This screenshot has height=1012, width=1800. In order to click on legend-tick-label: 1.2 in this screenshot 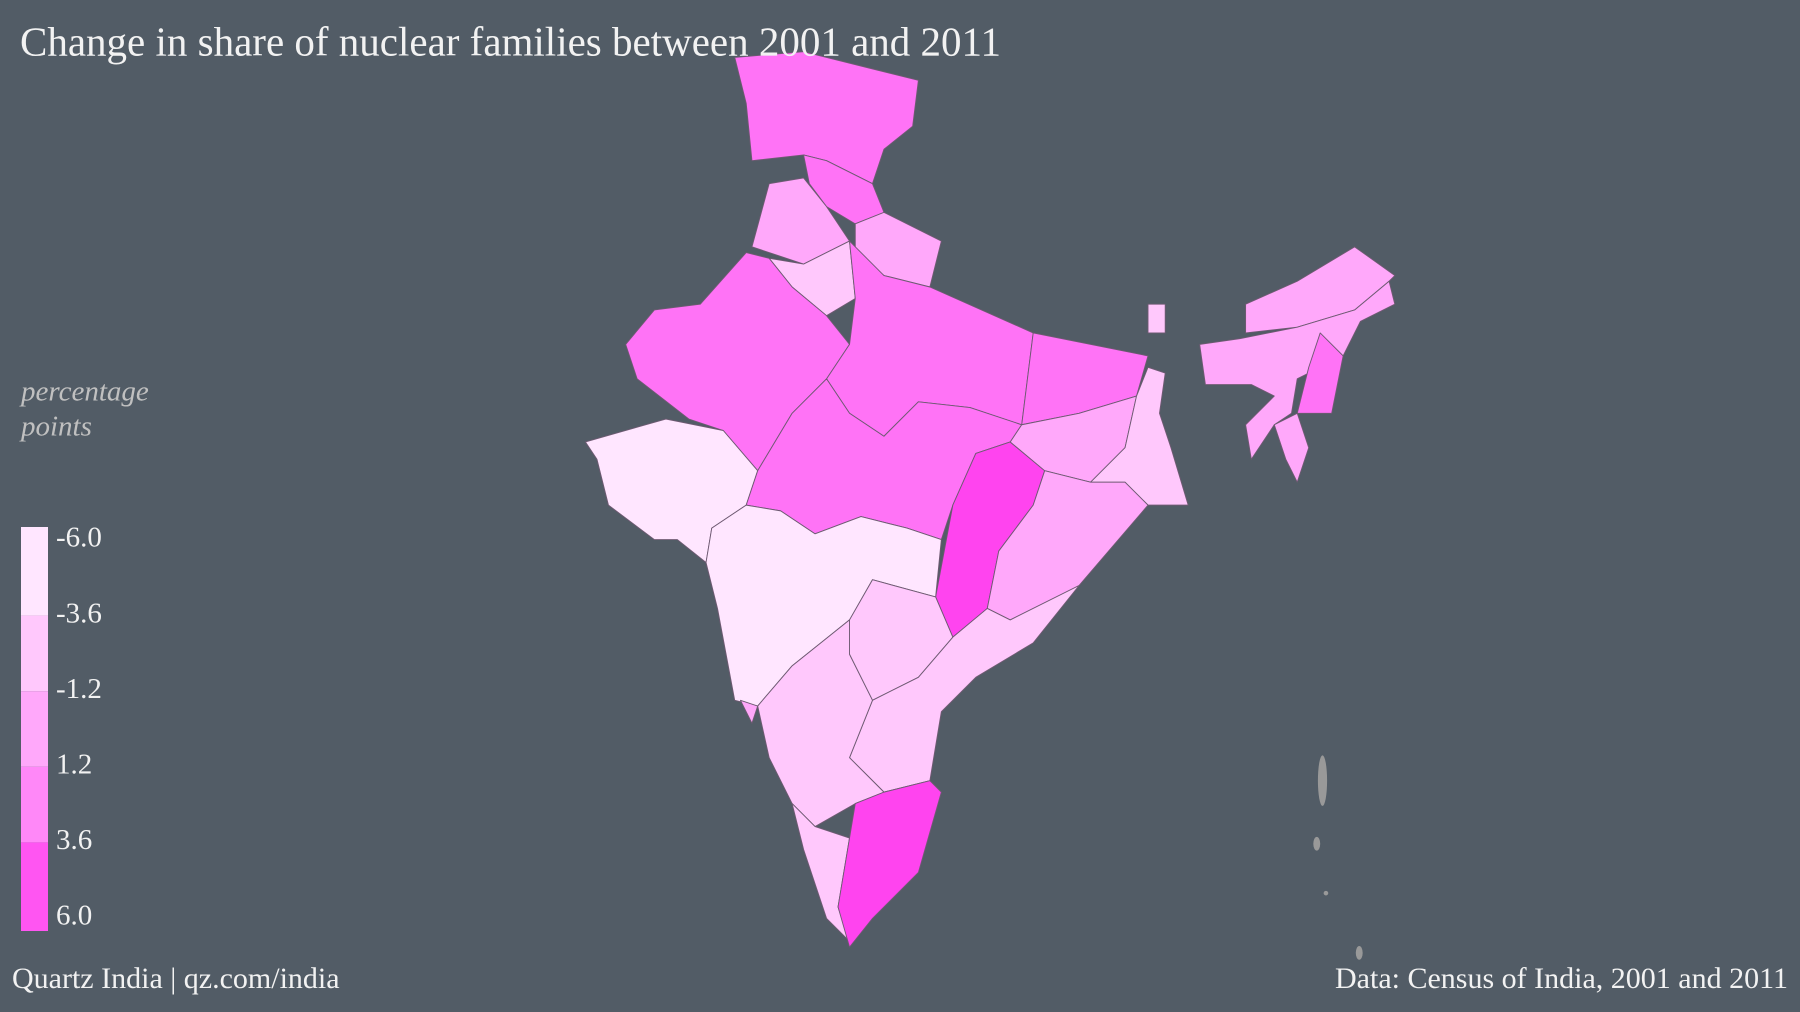, I will do `click(74, 764)`.